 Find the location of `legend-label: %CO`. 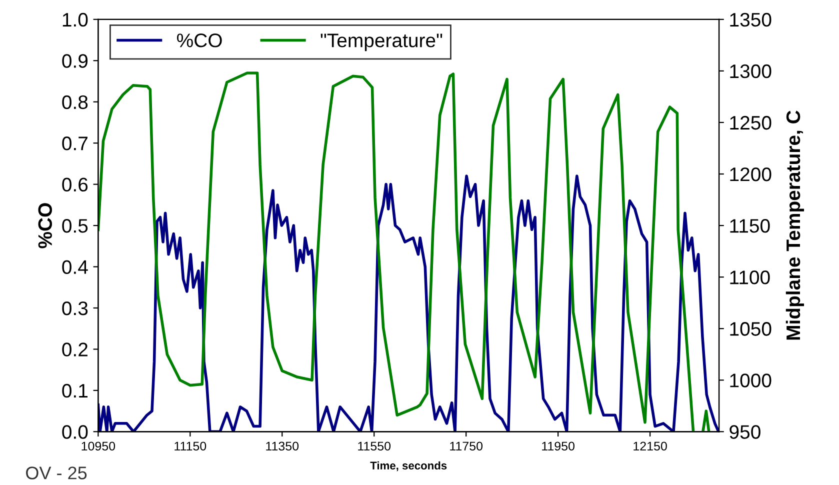

legend-label: %CO is located at coordinates (199, 41).